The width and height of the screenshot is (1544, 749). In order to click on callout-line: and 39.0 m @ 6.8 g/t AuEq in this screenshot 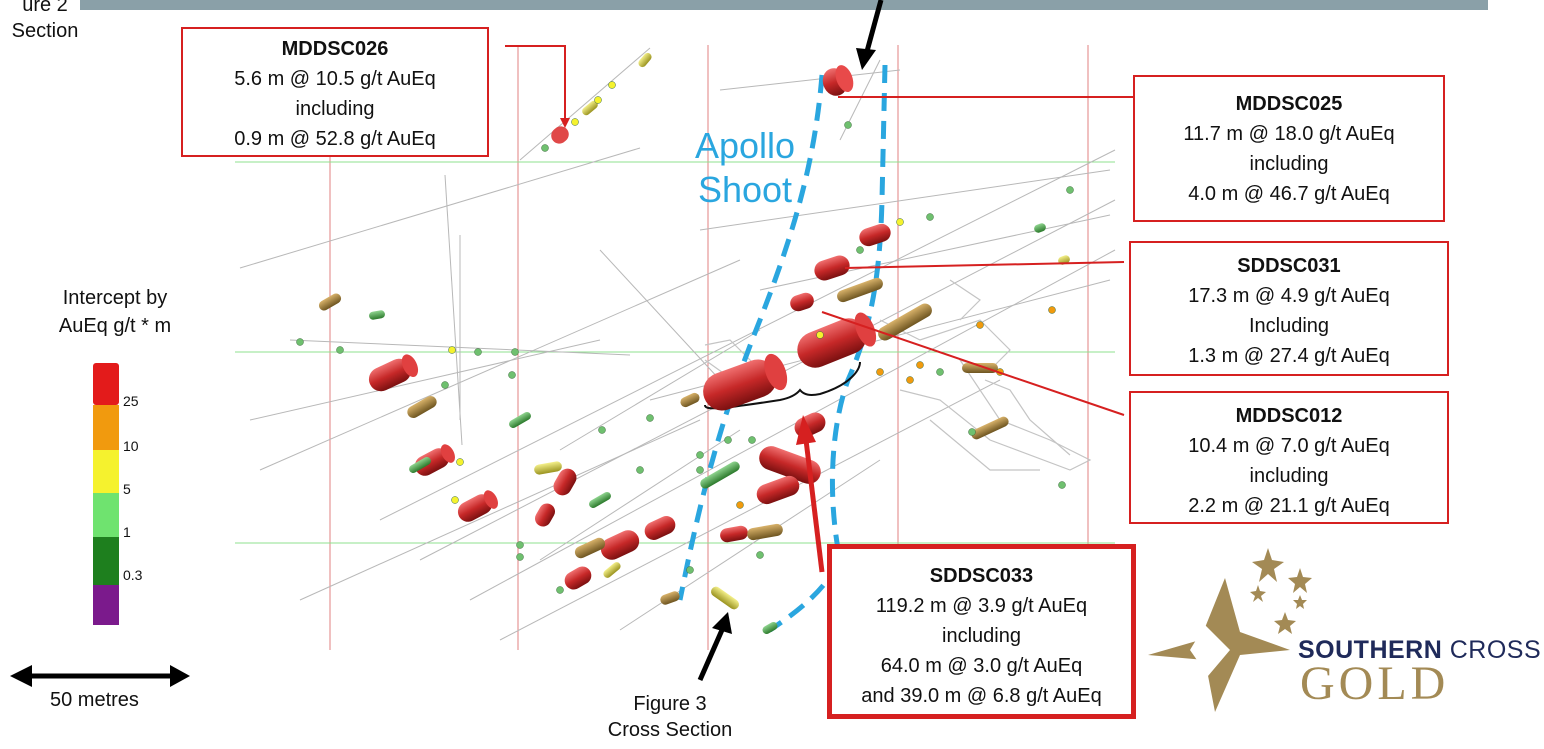, I will do `click(981, 696)`.